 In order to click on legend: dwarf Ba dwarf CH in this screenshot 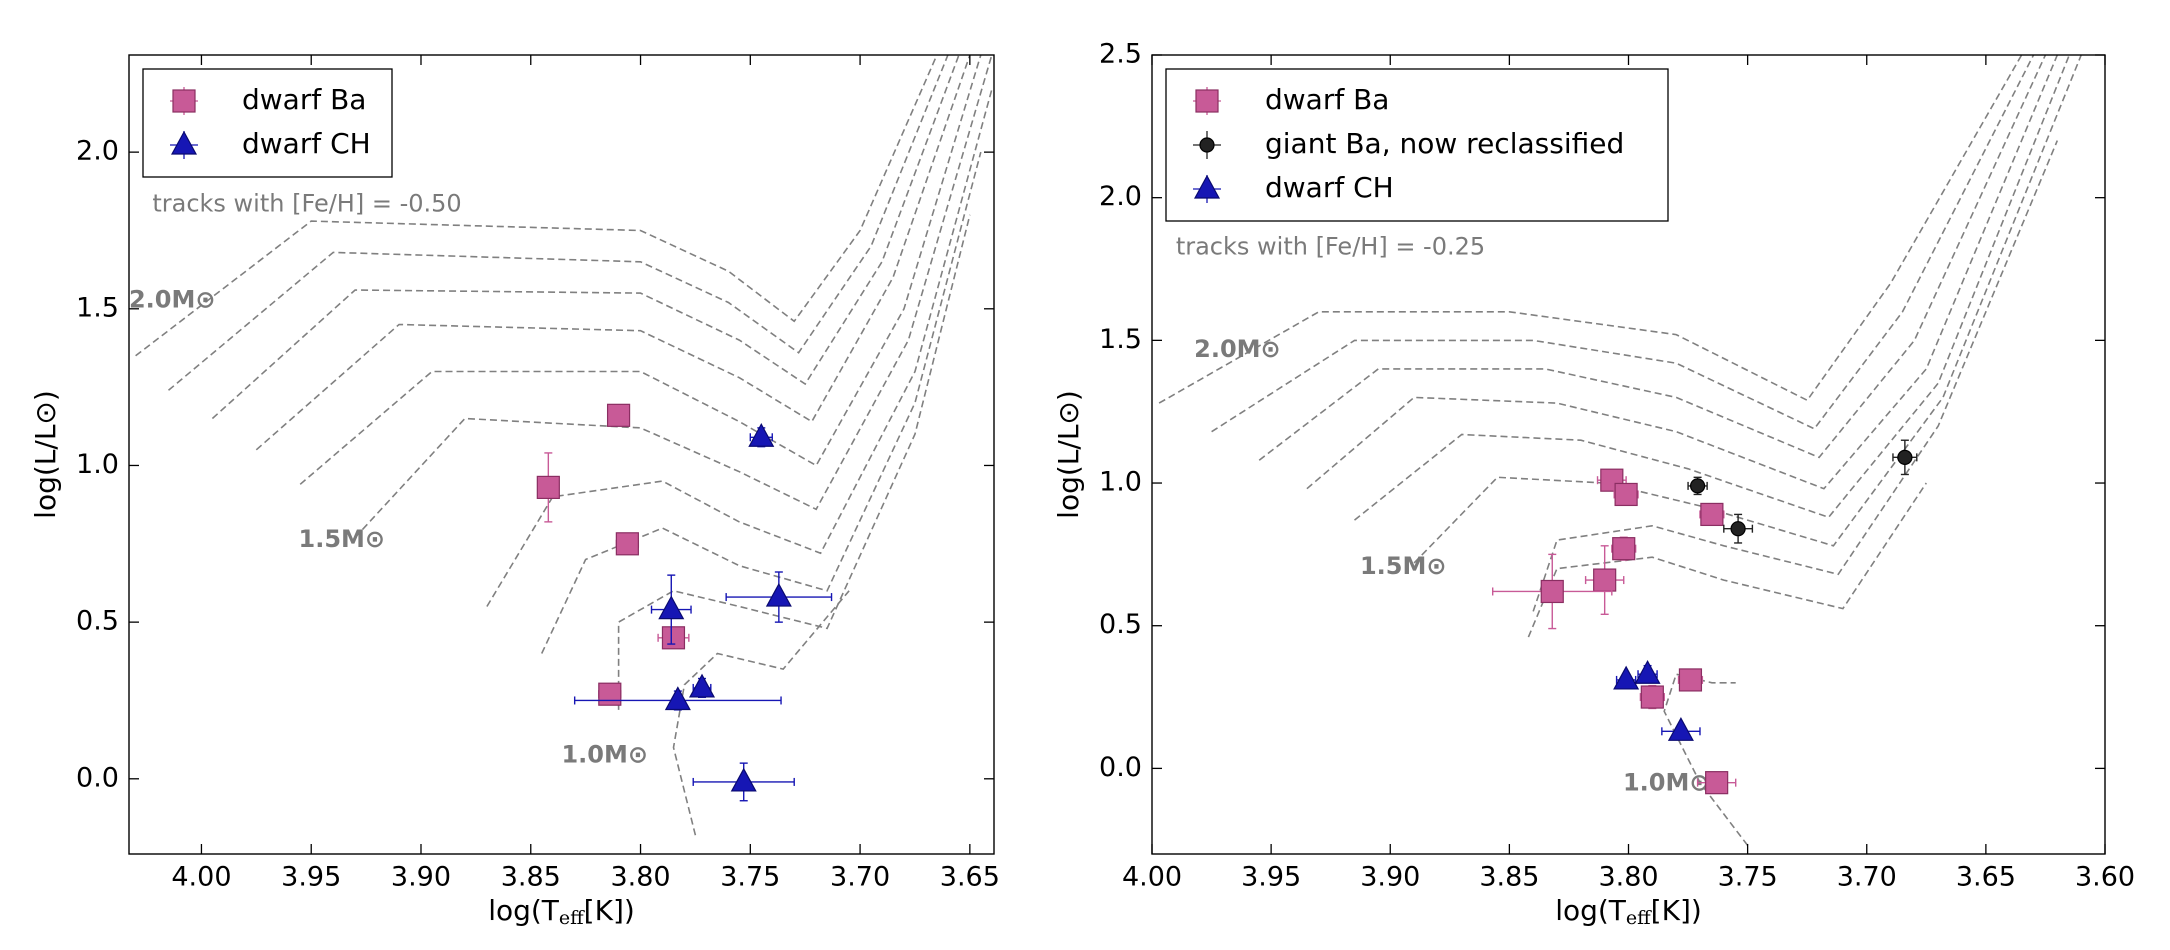, I will do `click(267, 123)`.